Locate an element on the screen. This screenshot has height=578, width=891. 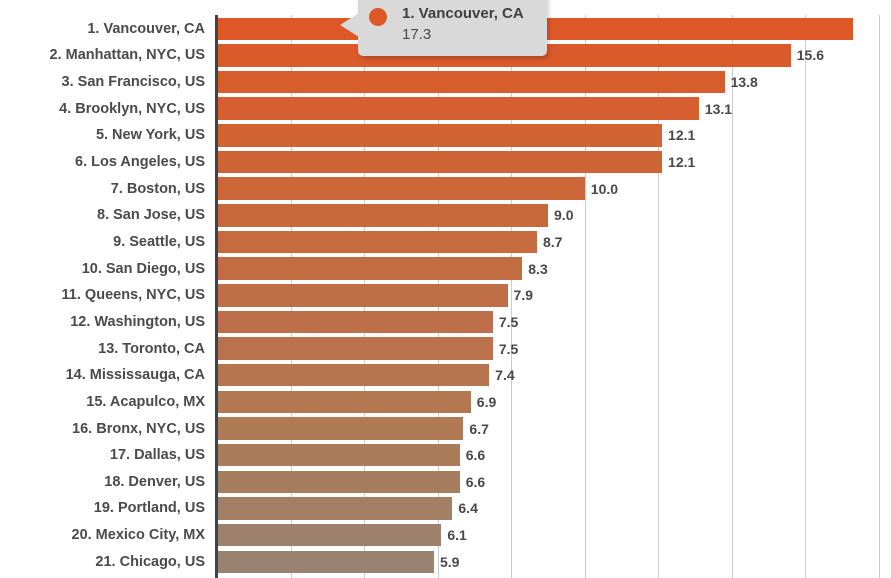
category-label: 21. Chicago, US is located at coordinates (150, 561).